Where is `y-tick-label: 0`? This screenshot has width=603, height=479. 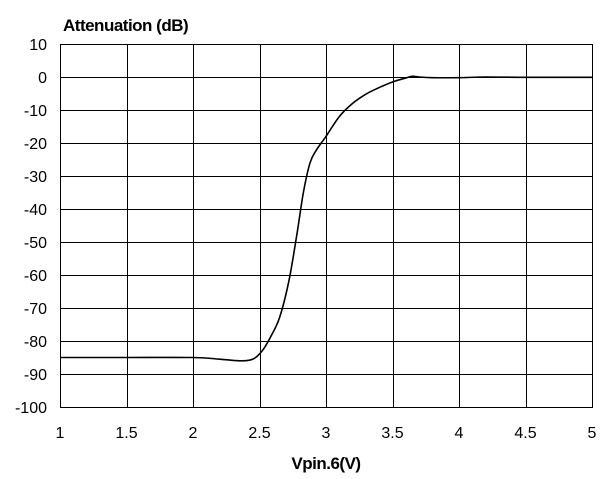 y-tick-label: 0 is located at coordinates (42, 78).